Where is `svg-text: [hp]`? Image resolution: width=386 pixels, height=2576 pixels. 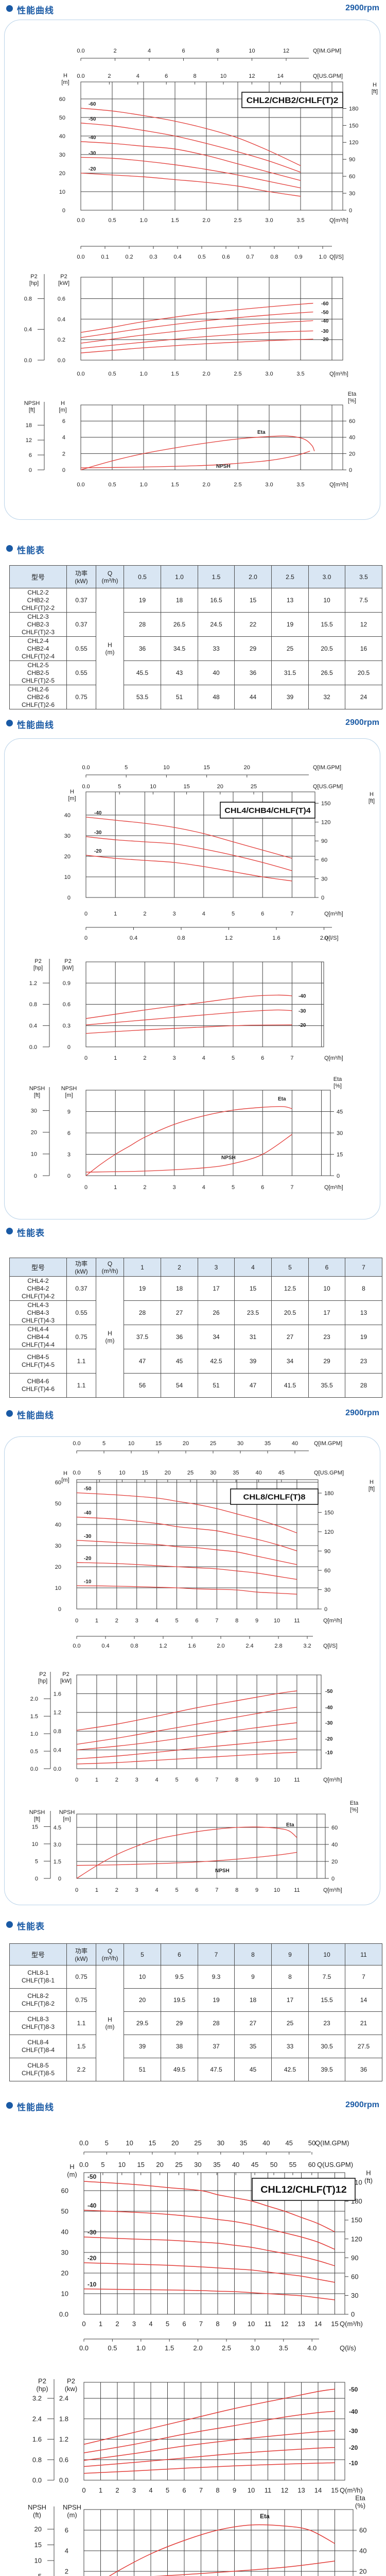 svg-text: [hp] is located at coordinates (34, 283).